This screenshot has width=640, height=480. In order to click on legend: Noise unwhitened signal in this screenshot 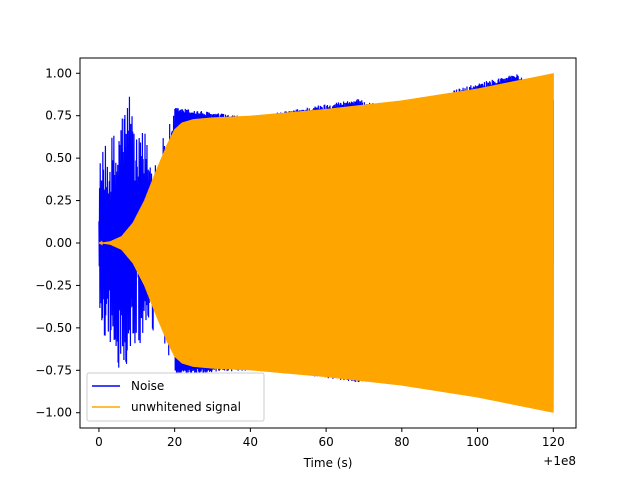, I will do `click(175, 397)`.